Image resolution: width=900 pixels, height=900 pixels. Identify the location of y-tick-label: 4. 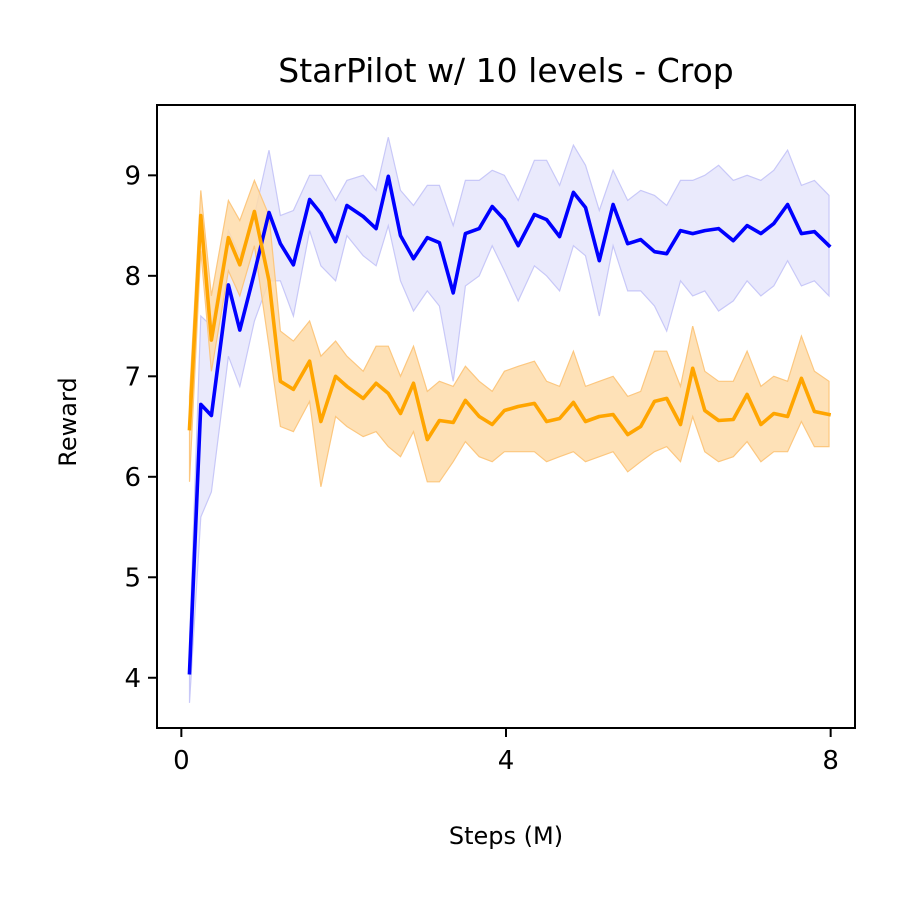
(132, 679).